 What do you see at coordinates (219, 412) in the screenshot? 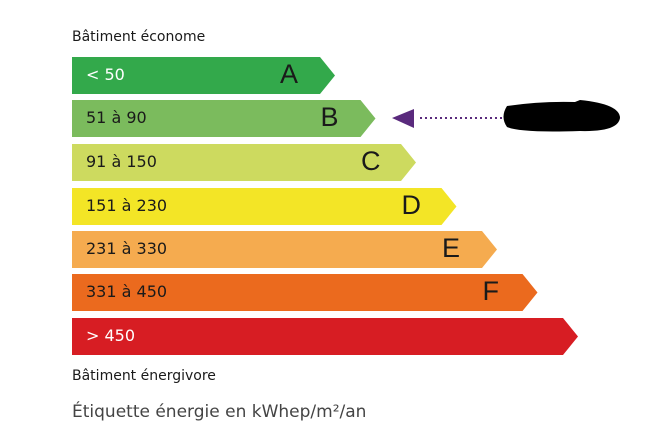
I see `caption: Étiquette énergie en kWhep/m²/an` at bounding box center [219, 412].